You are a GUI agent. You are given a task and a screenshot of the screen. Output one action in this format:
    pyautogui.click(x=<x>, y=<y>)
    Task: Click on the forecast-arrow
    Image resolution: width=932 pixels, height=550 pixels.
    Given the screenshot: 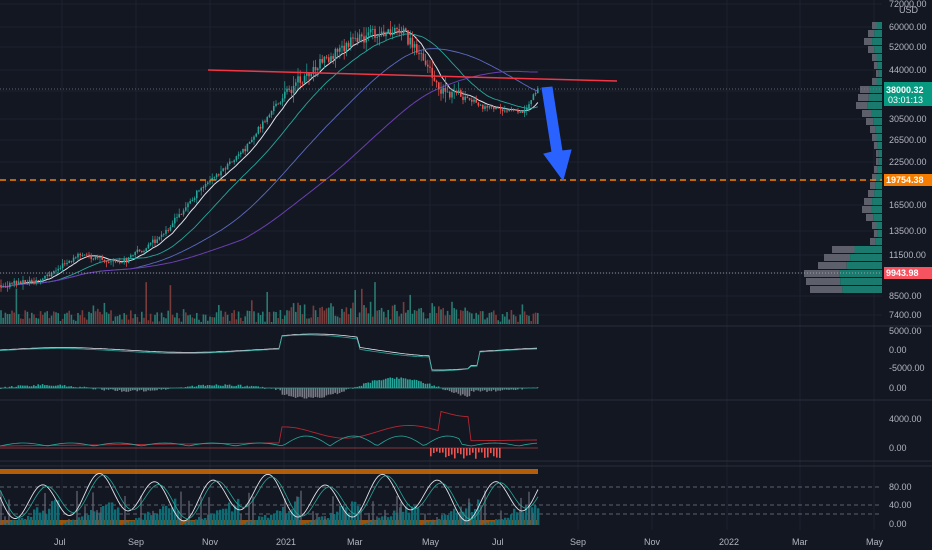 What is the action you would take?
    pyautogui.click(x=556, y=134)
    